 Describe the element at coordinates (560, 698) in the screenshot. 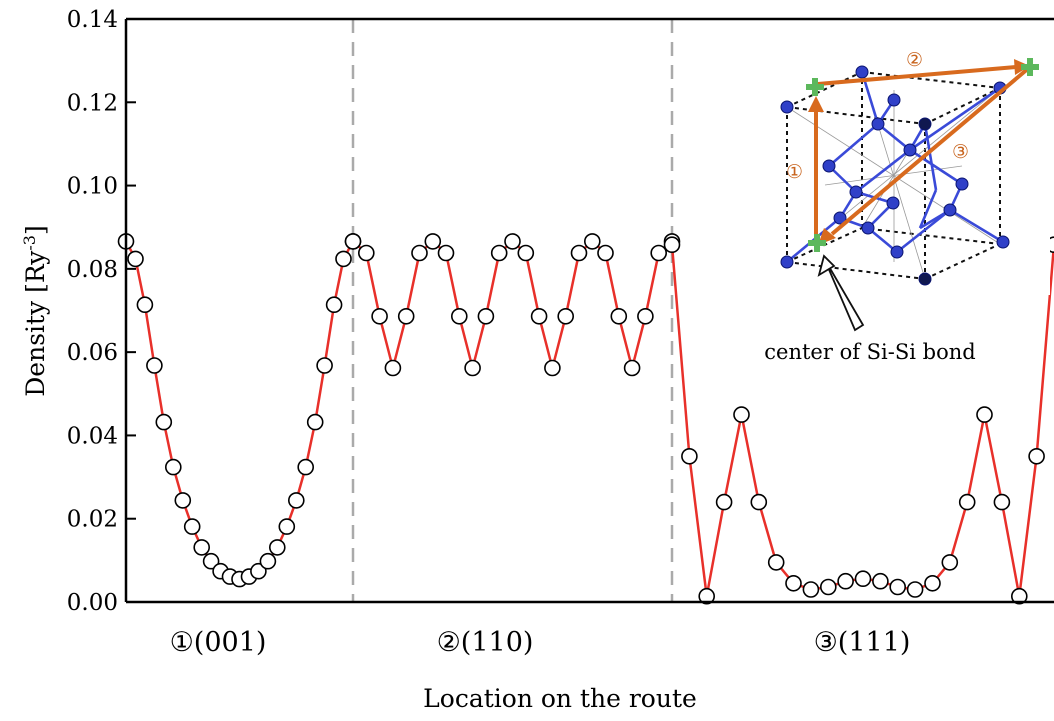

I see `x-axis-title: Location on the route` at that location.